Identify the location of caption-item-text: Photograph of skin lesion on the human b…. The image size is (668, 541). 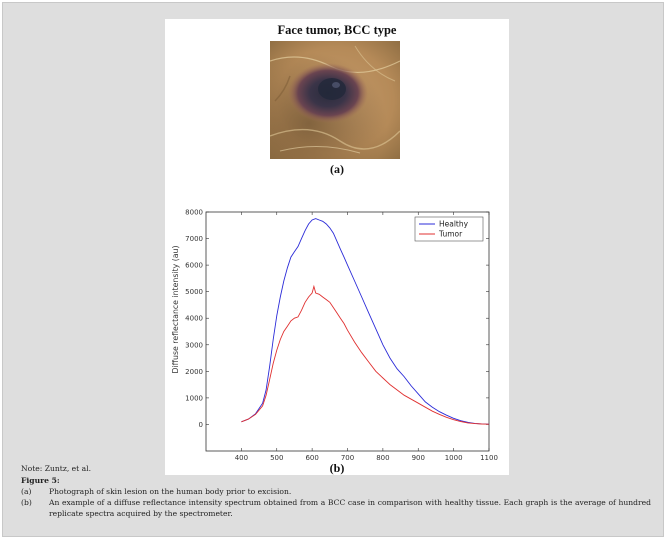
(170, 491).